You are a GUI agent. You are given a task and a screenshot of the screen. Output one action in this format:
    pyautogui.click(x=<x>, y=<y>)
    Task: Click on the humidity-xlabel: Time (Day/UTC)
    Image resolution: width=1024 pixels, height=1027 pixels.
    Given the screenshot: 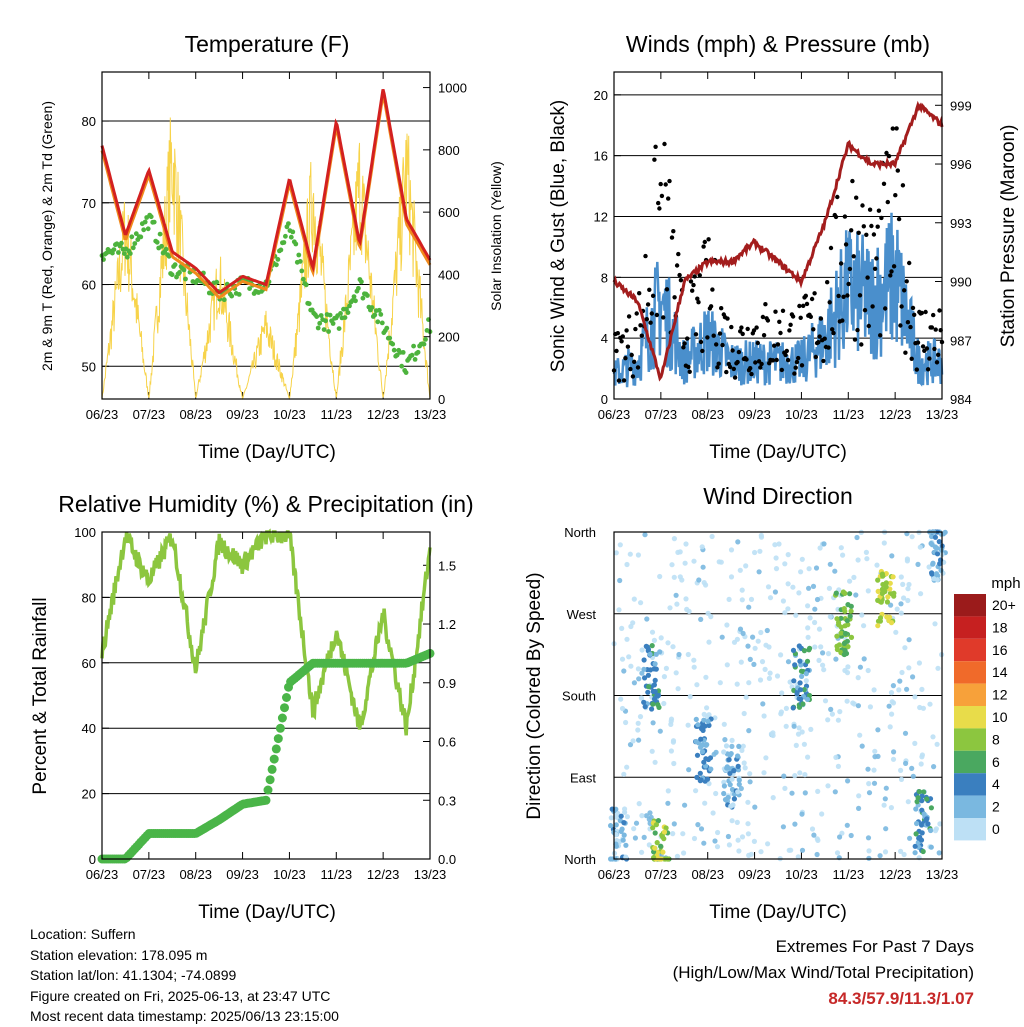 What is the action you would take?
    pyautogui.click(x=267, y=912)
    